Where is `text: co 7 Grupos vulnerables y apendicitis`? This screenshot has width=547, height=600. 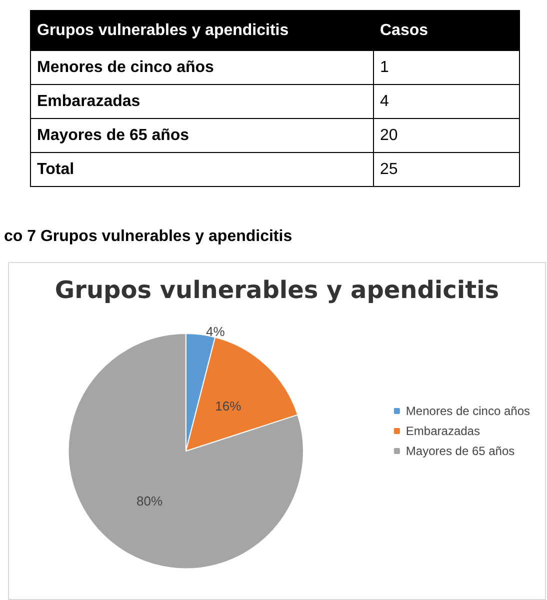 text: co 7 Grupos vulnerables y apendicitis is located at coordinates (148, 237).